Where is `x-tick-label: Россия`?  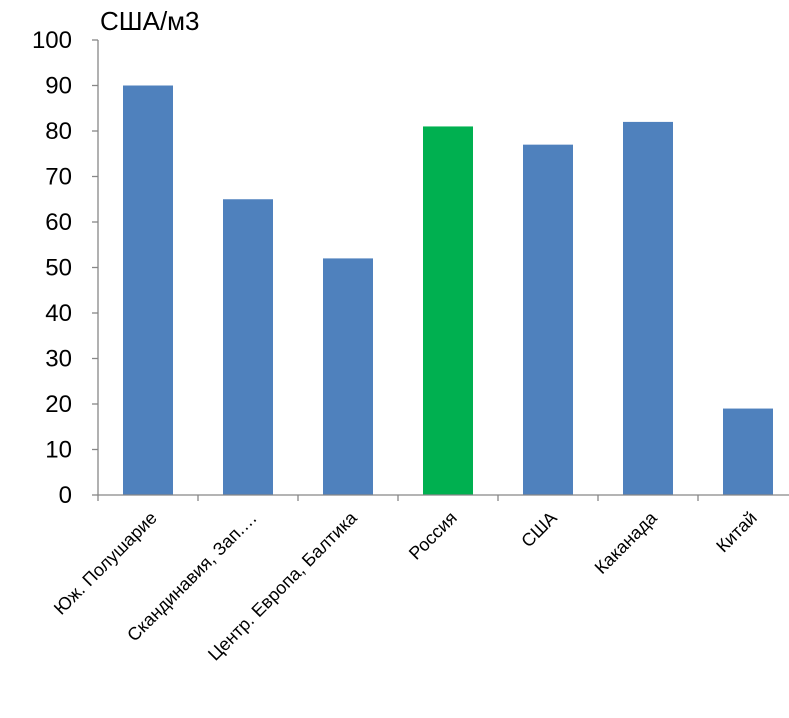
x-tick-label: Россия is located at coordinates (433, 536).